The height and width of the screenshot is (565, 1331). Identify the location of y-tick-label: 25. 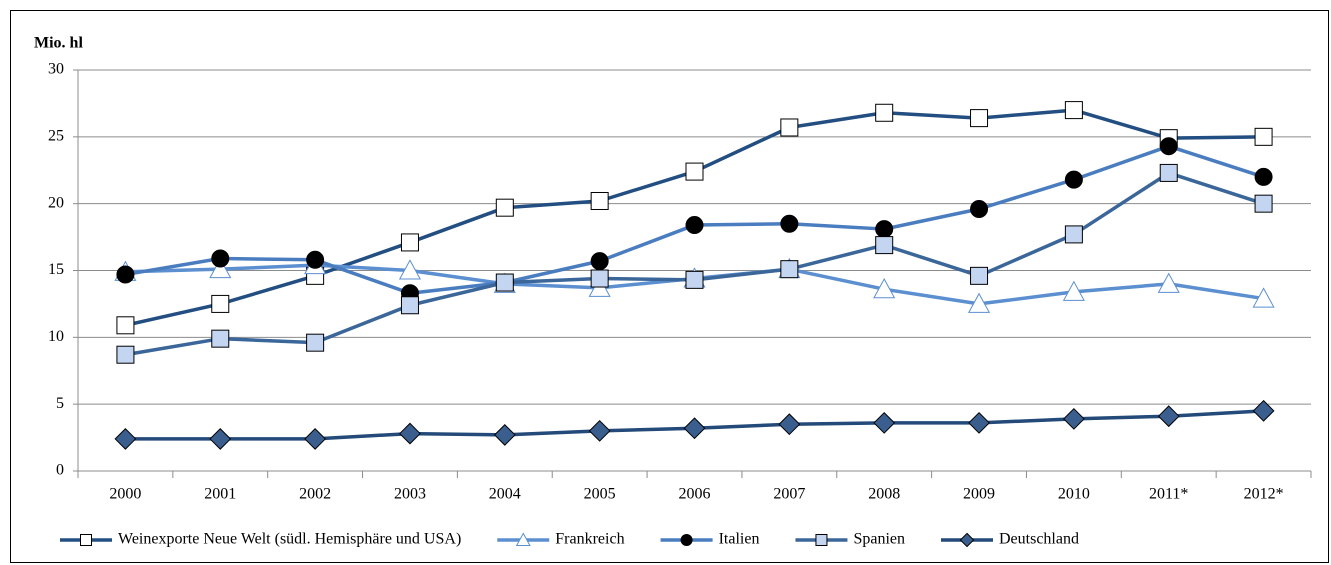
(56, 136).